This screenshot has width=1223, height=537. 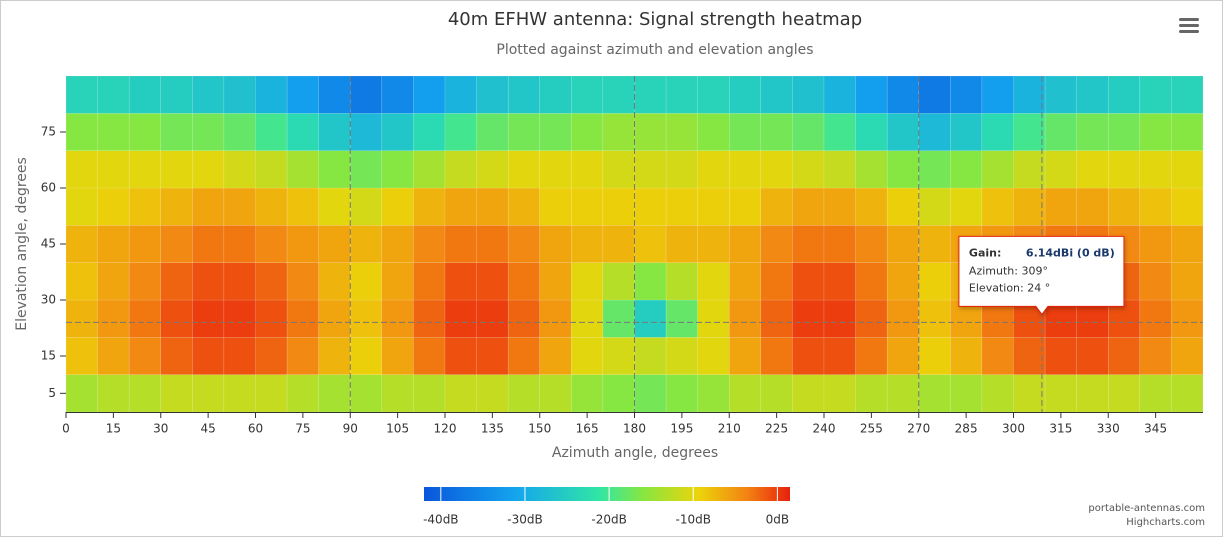 What do you see at coordinates (587, 429) in the screenshot?
I see `x-tick-label: 165` at bounding box center [587, 429].